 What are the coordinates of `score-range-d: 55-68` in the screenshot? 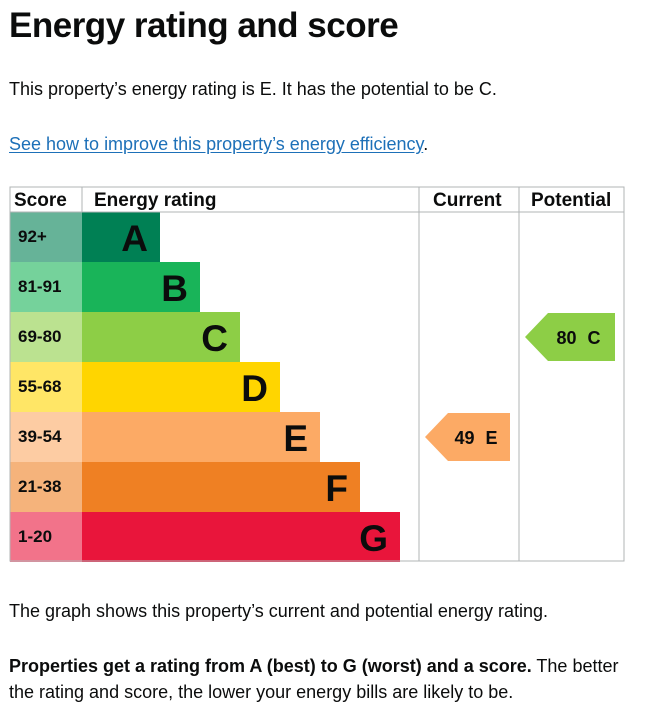 It's located at (39, 386).